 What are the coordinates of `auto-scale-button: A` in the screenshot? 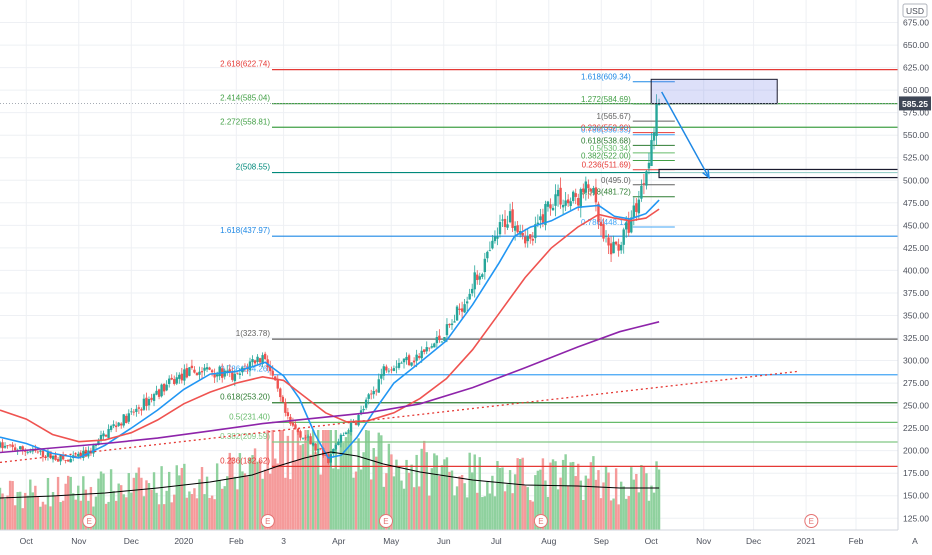 It's located at (915, 541).